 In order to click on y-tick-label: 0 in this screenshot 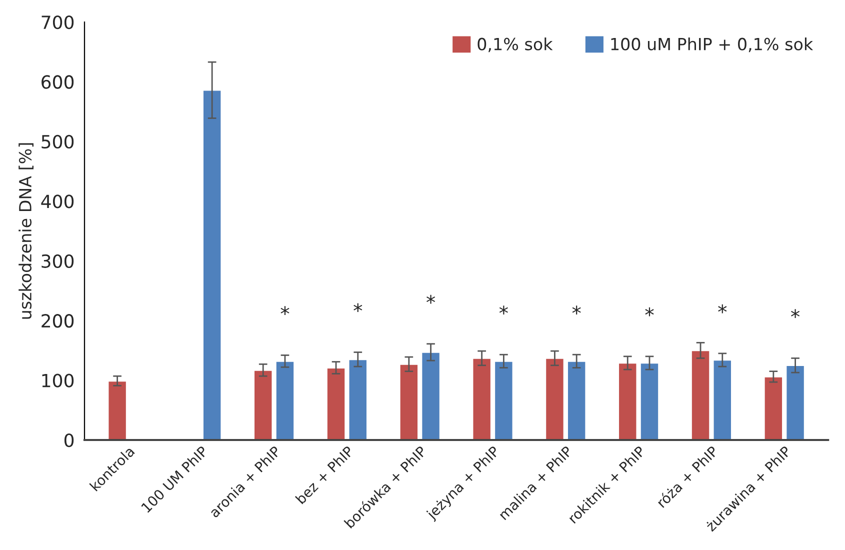, I will do `click(69, 440)`.